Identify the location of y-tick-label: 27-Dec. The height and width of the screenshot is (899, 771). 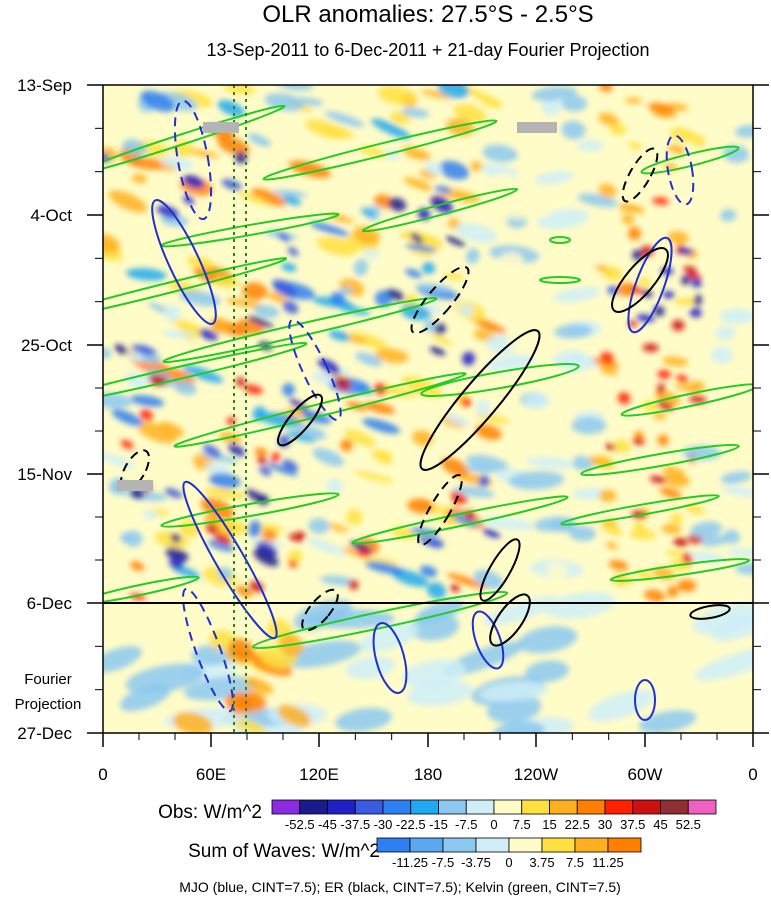
(44, 733).